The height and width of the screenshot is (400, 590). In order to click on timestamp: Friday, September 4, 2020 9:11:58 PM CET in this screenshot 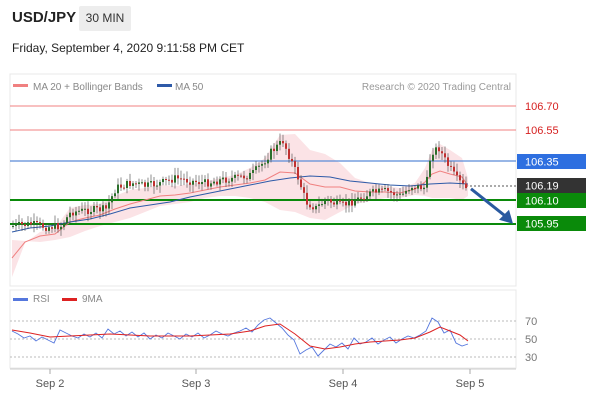, I will do `click(128, 48)`.